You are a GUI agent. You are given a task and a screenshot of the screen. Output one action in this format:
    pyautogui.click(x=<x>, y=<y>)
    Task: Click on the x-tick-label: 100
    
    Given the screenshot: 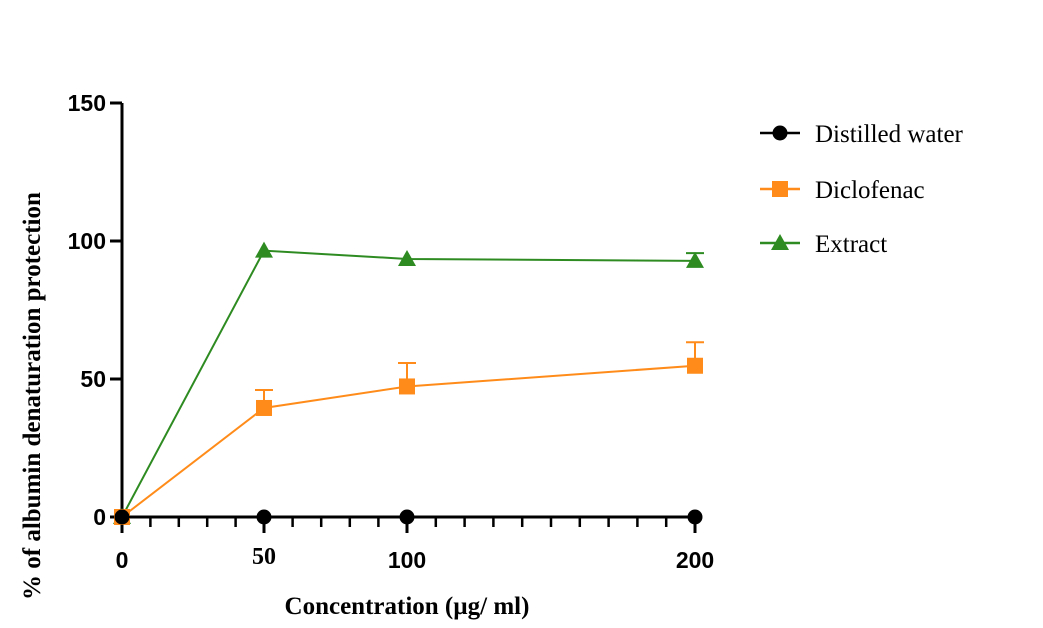 What is the action you would take?
    pyautogui.click(x=407, y=560)
    